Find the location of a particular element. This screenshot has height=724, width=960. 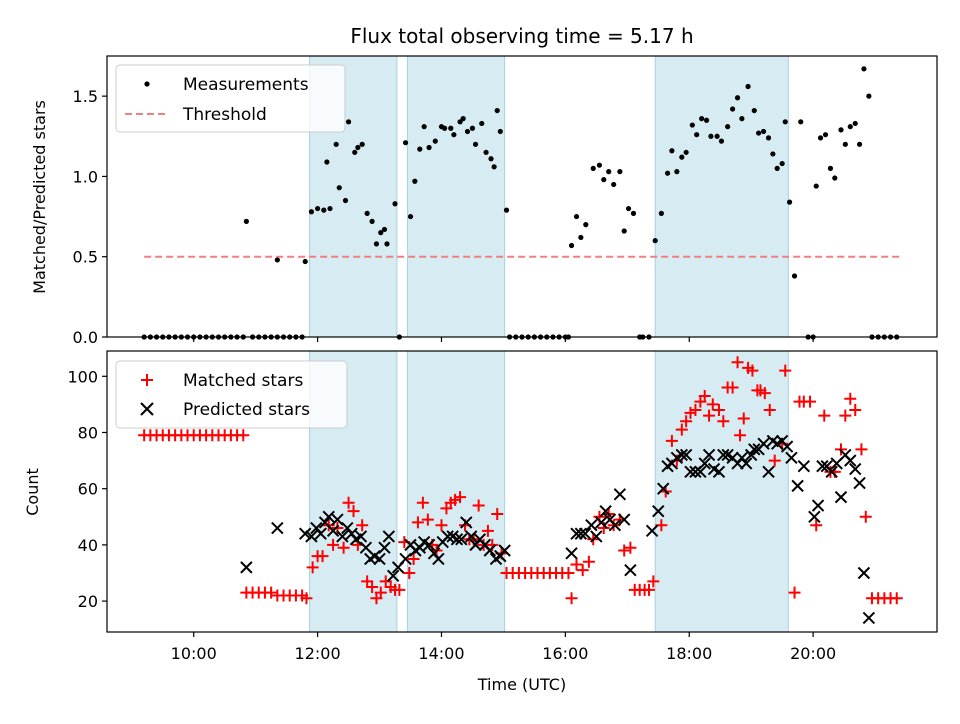

legend-measurements-marker is located at coordinates (147, 84).